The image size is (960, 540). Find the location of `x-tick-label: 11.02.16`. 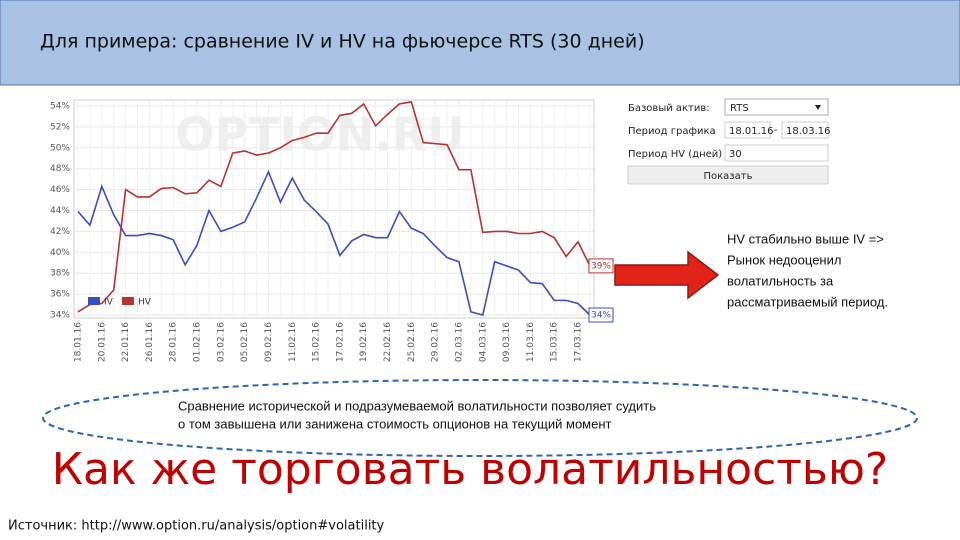

x-tick-label: 11.02.16 is located at coordinates (293, 342).